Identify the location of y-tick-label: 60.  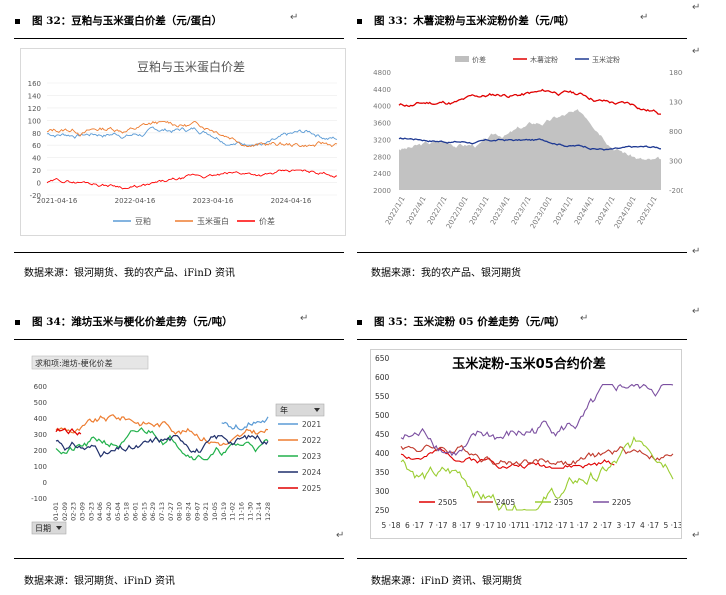
(36, 146).